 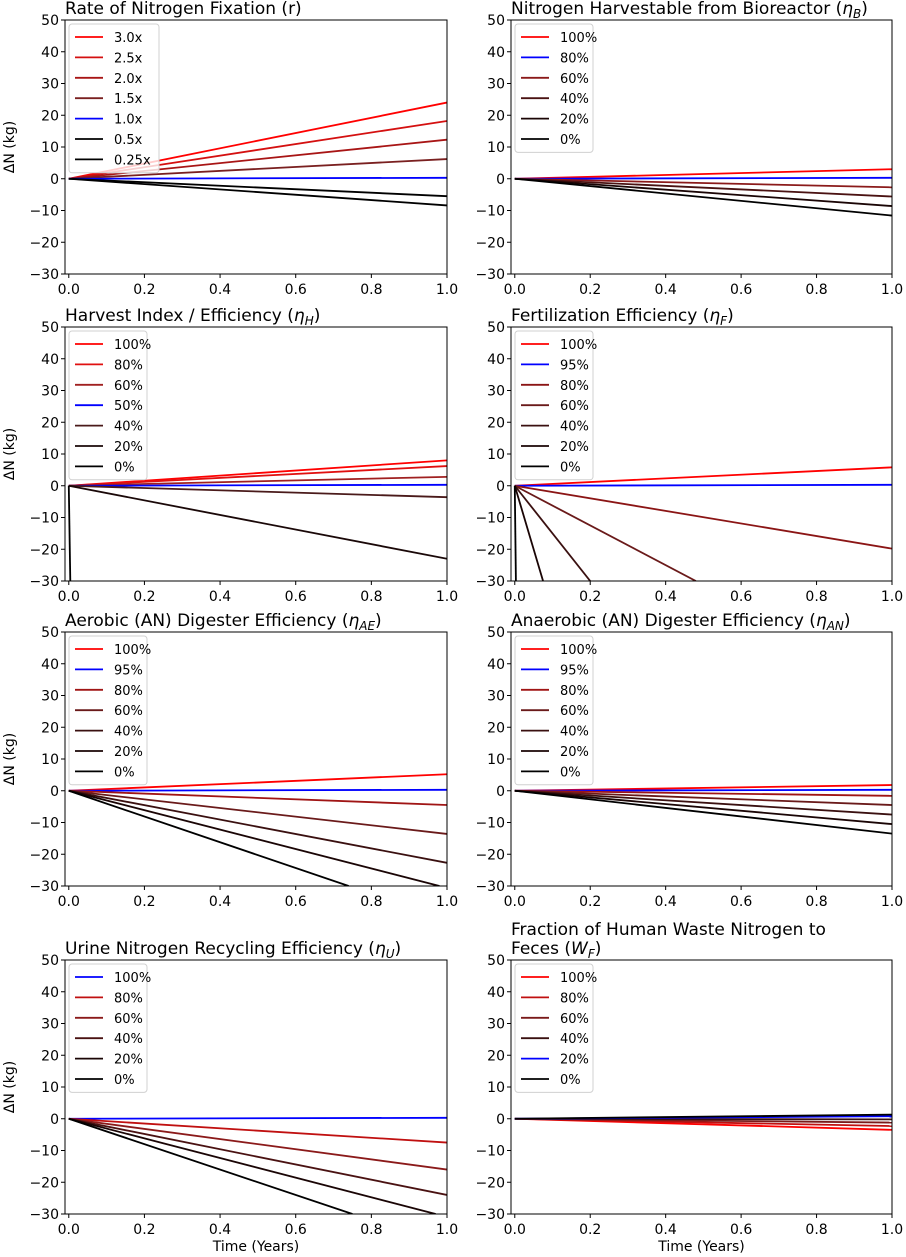 I want to click on title-text: Fertilization Efficiency (, so click(x=610, y=316).